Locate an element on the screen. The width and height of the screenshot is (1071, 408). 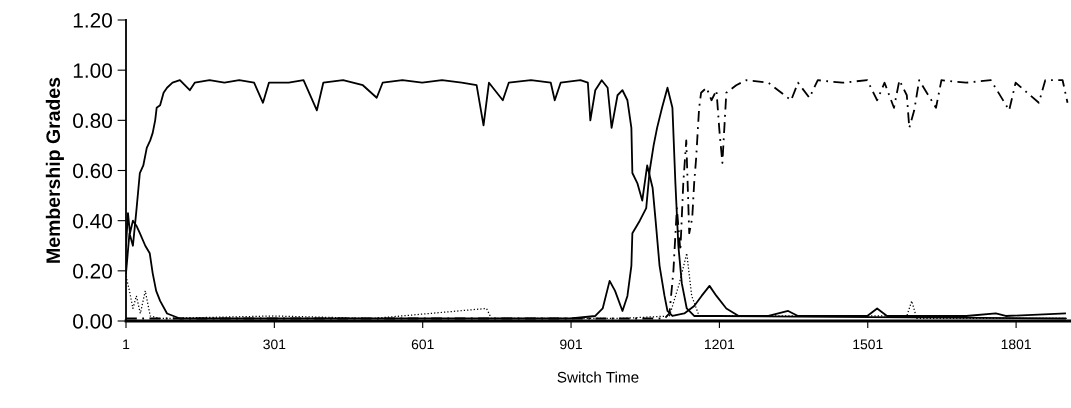
y-tick-label: 0.60 is located at coordinates (92, 171).